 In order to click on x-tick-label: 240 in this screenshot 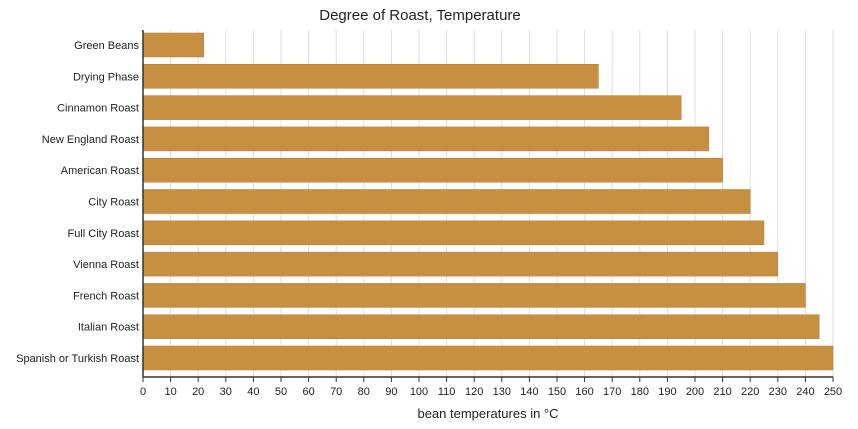, I will do `click(805, 392)`.